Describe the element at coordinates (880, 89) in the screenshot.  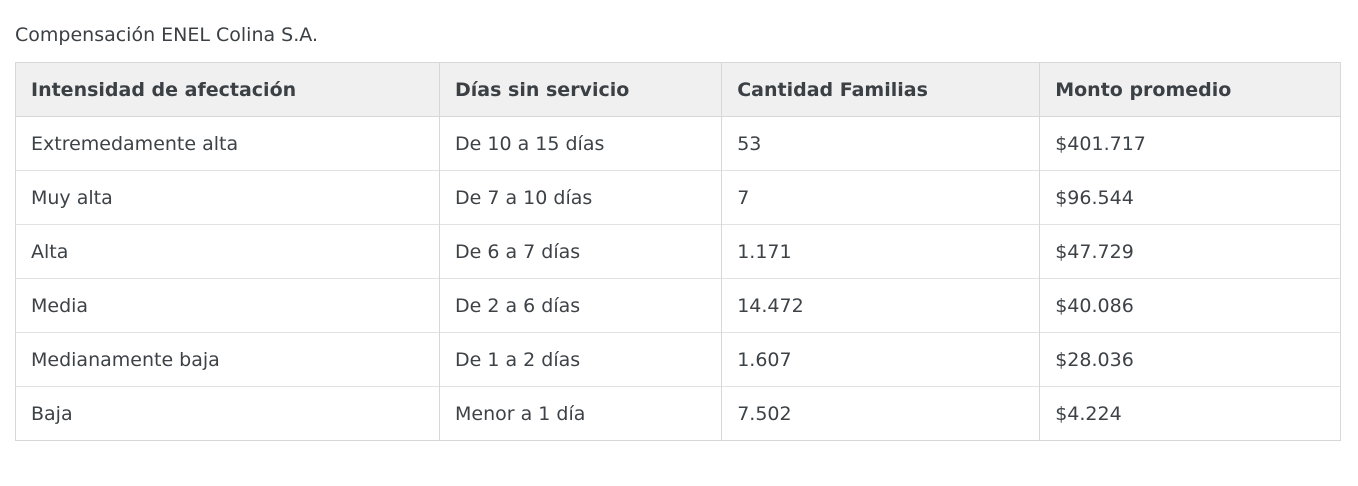
I see `column-header-familias: Cantidad Familias` at that location.